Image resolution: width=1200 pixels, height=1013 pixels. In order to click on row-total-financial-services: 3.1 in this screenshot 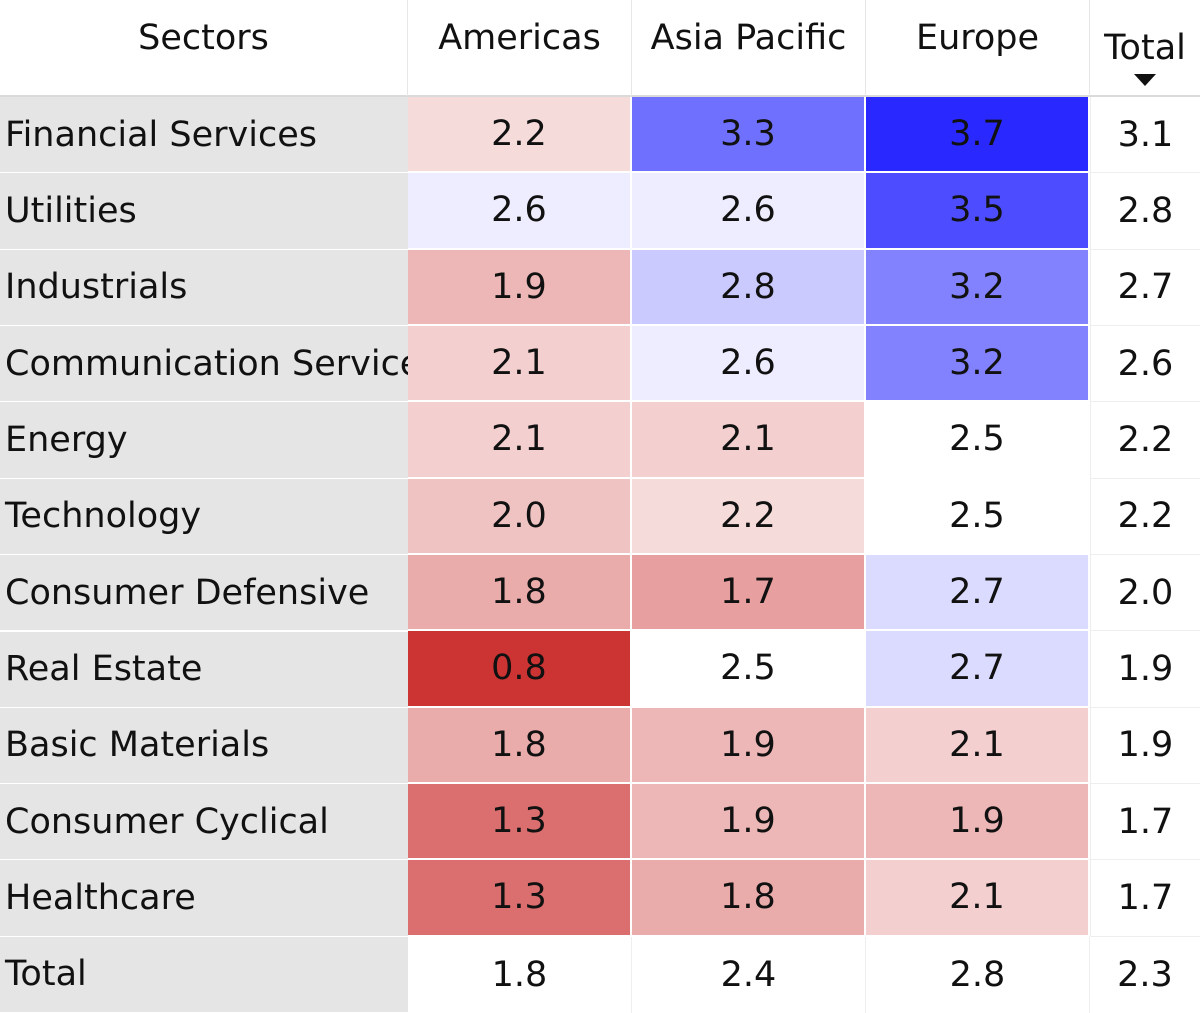, I will do `click(1145, 135)`.